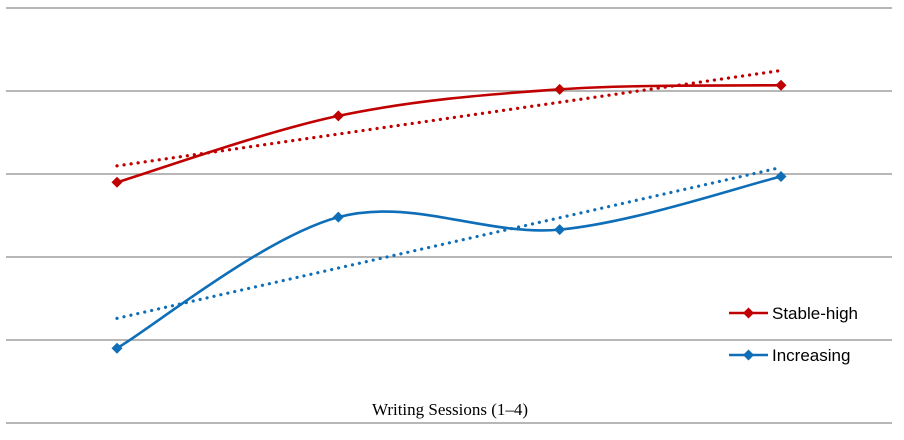 The image size is (904, 440). Describe the element at coordinates (450, 409) in the screenshot. I see `x-axis-title: Writing Sessions (1–4)` at that location.